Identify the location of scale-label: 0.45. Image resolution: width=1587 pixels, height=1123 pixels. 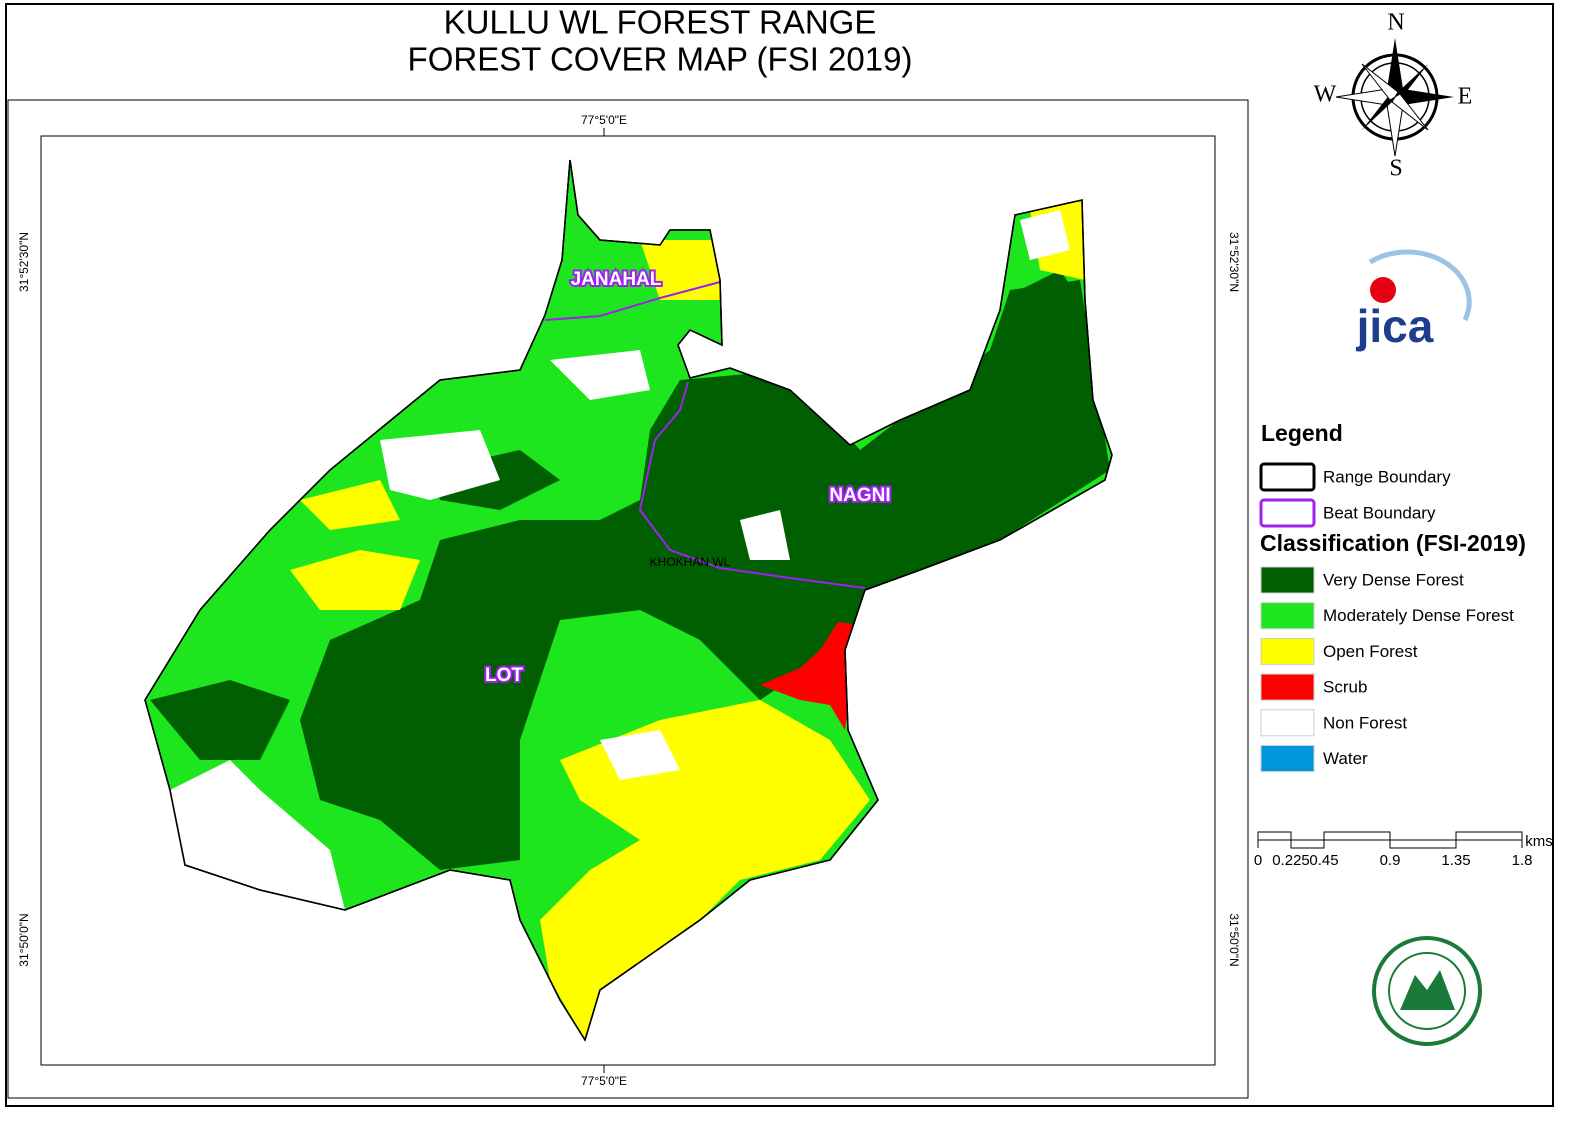
(1323, 860).